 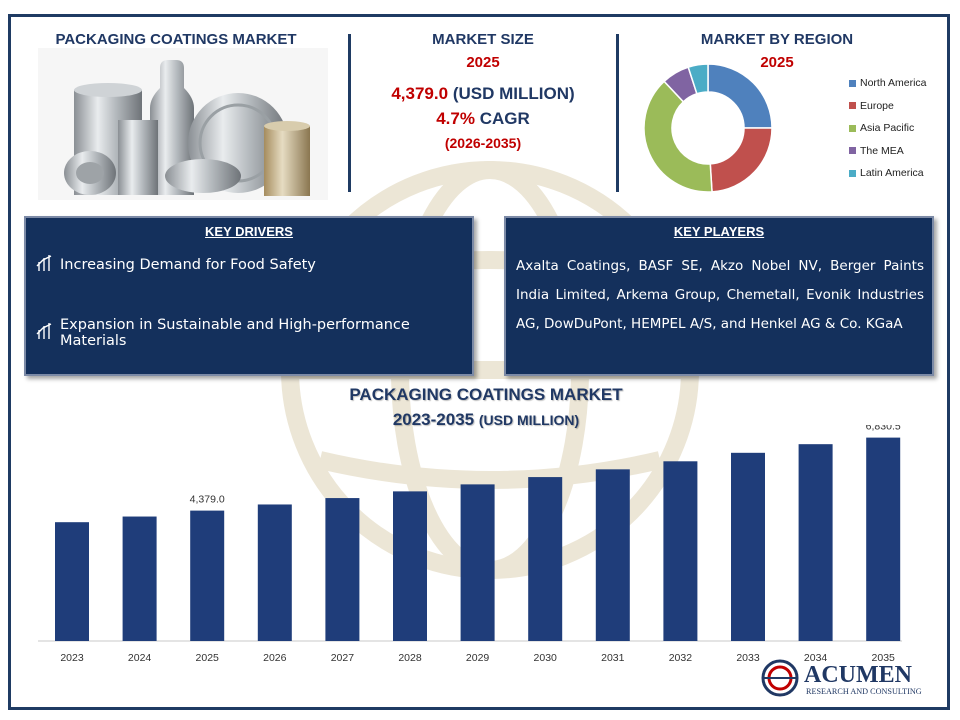 I want to click on separator-right, so click(x=617, y=113).